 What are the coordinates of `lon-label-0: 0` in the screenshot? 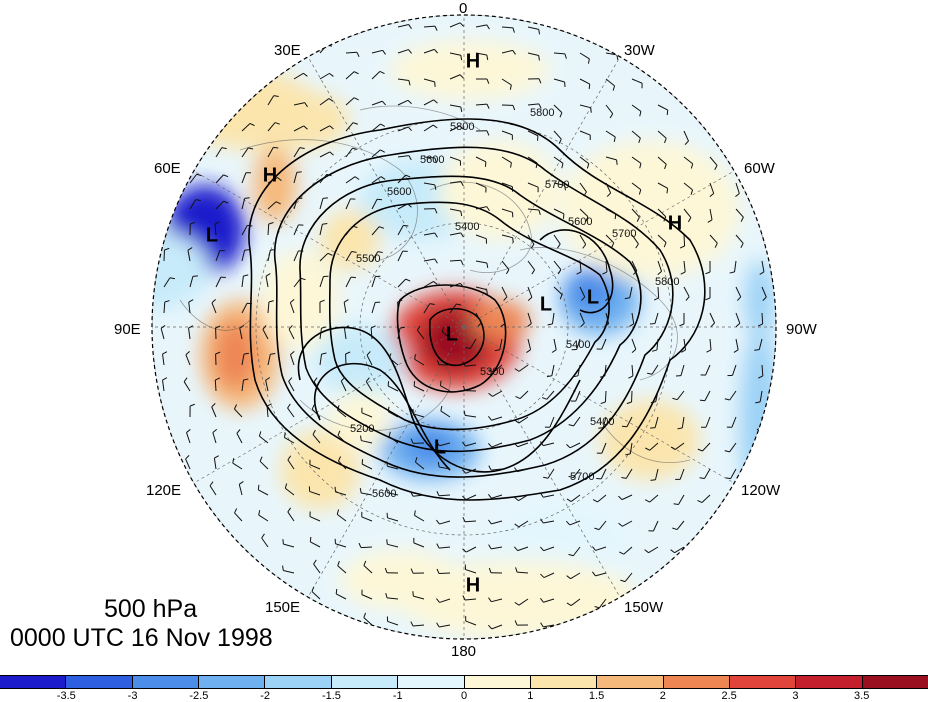 It's located at (463, 8).